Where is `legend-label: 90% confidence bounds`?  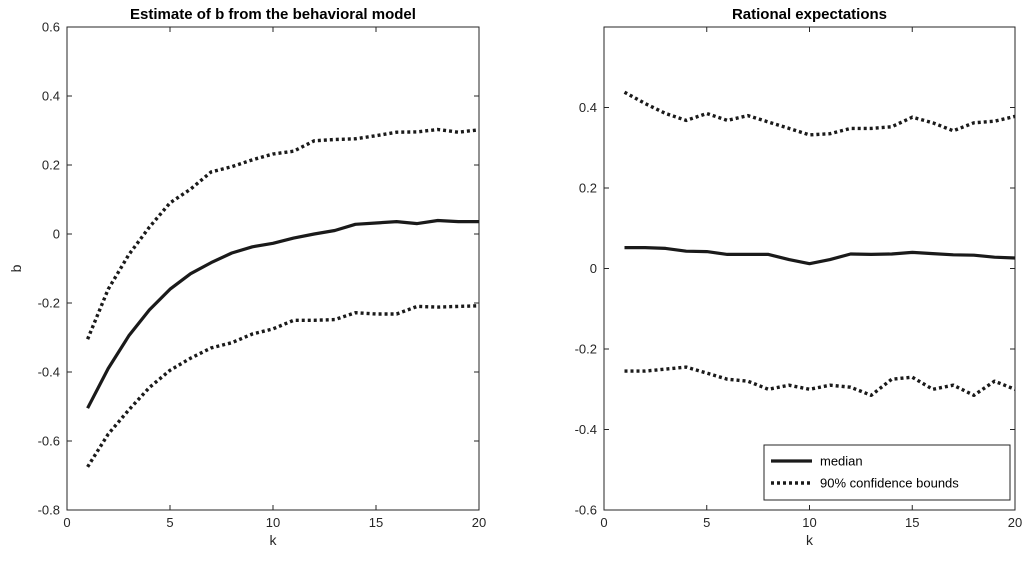
legend-label: 90% confidence bounds is located at coordinates (889, 483).